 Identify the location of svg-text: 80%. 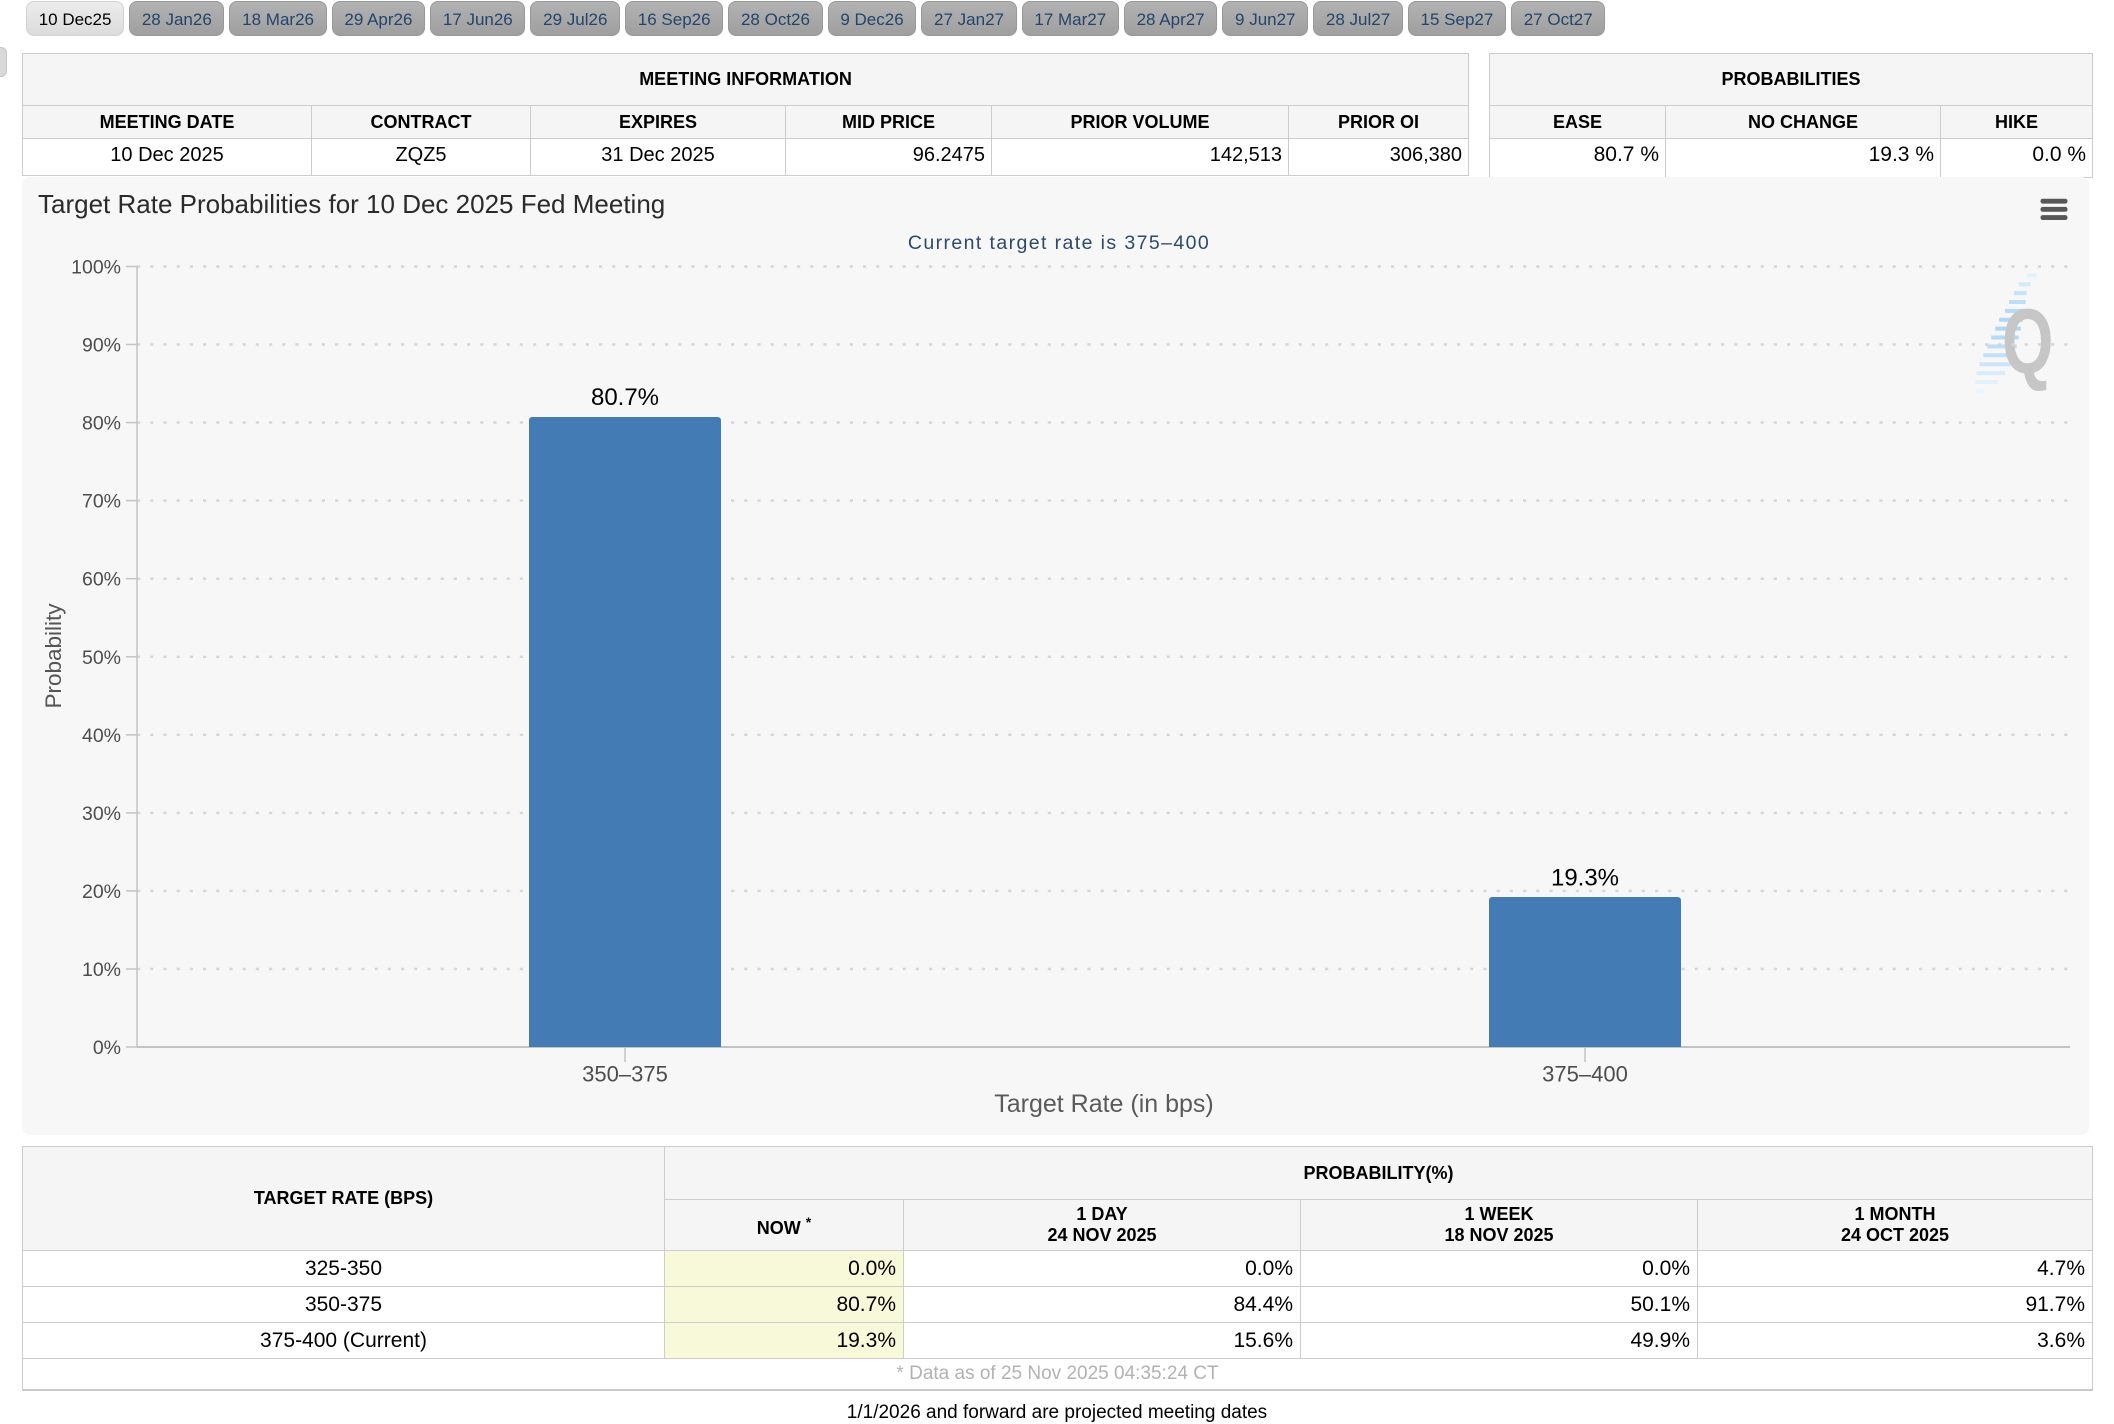
(101, 424).